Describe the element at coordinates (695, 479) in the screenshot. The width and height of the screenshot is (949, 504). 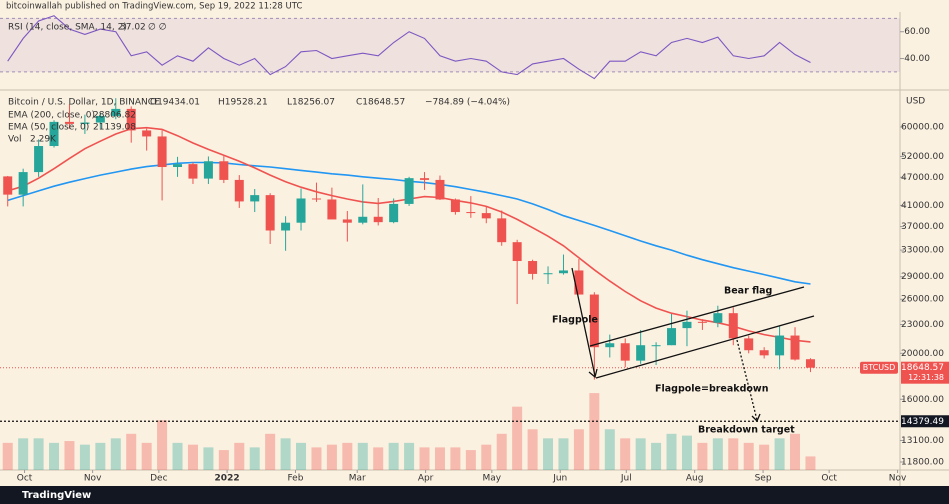
I see `x-tick-label: Aug` at that location.